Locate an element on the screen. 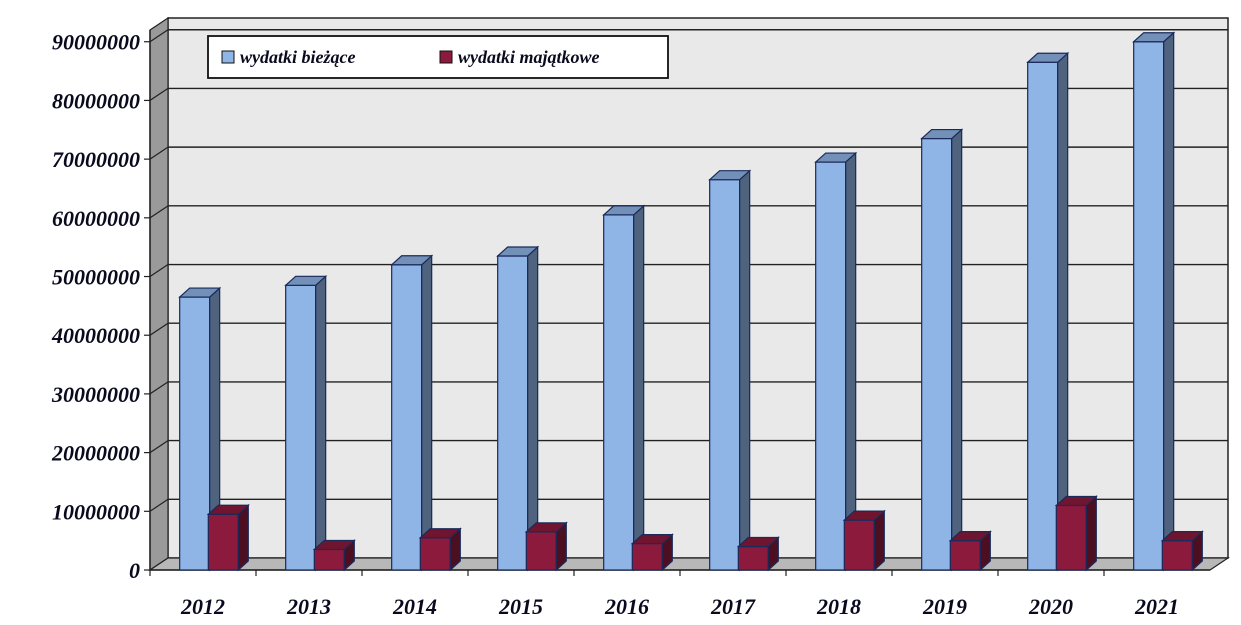 This screenshot has height=625, width=1241. x-tick-label: 2016 is located at coordinates (626, 606).